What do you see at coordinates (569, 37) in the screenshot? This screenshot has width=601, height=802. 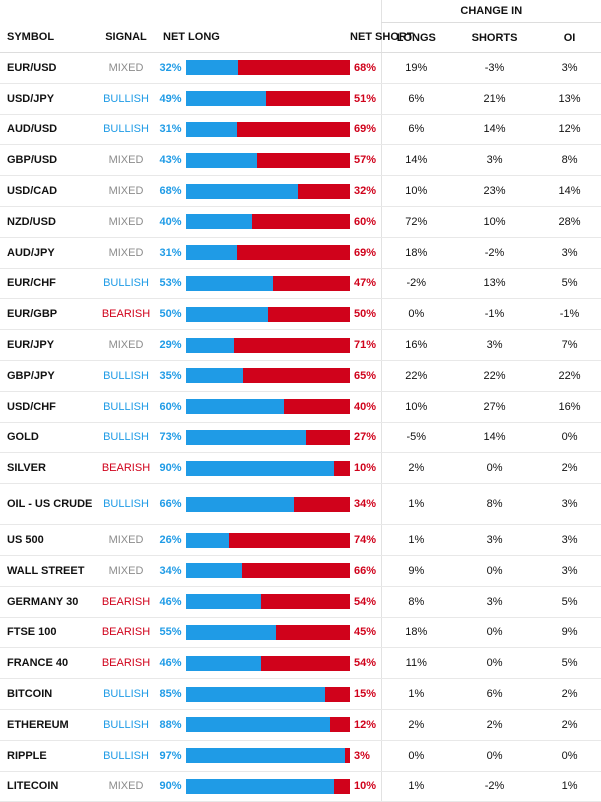 I see `oi-header: OI` at bounding box center [569, 37].